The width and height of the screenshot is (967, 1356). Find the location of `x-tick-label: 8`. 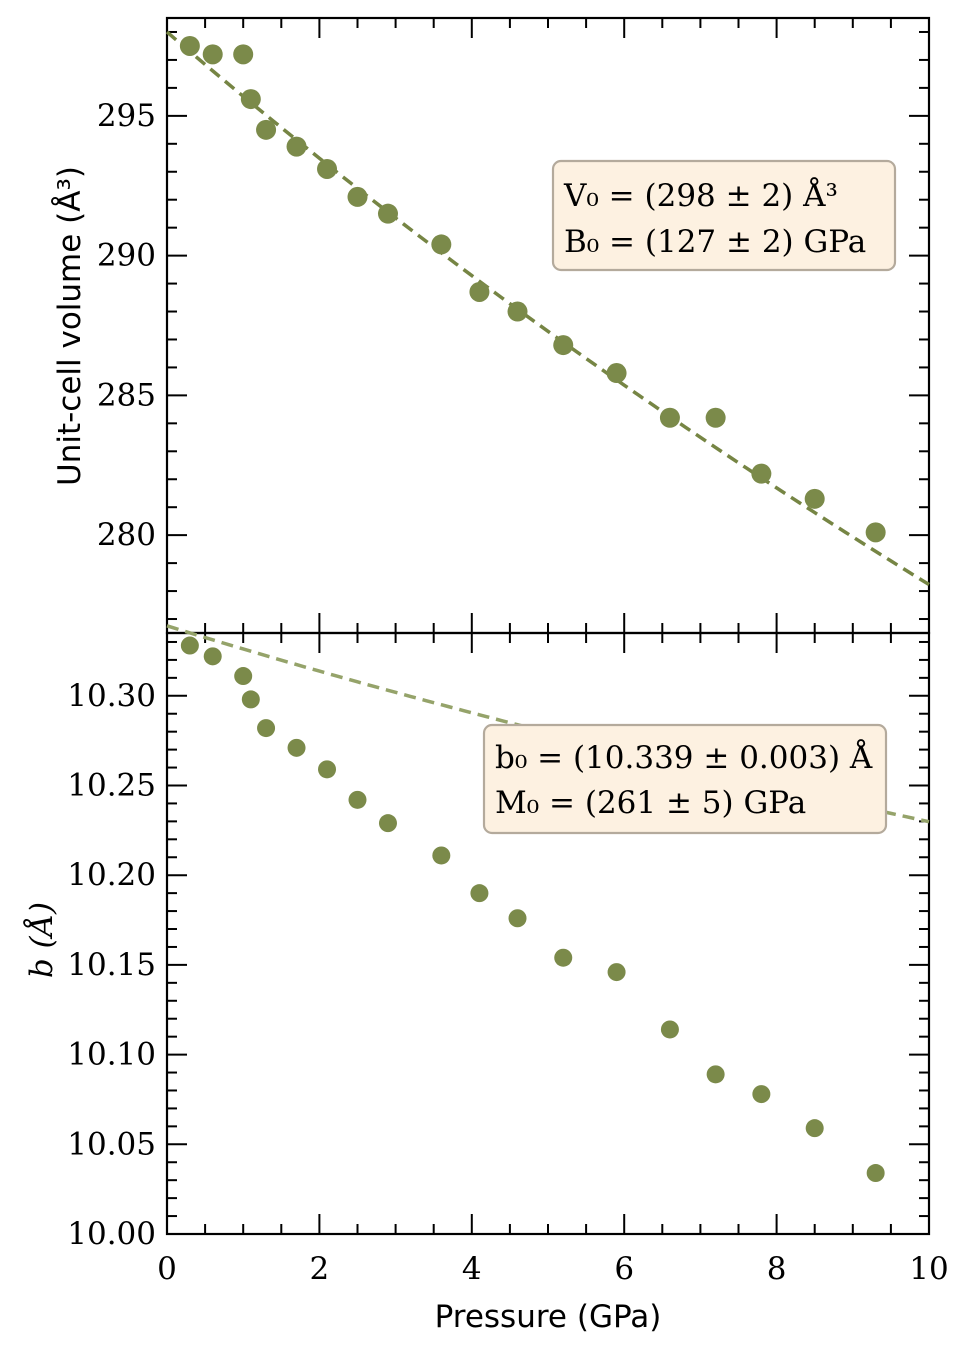

x-tick-label: 8 is located at coordinates (777, 1269).